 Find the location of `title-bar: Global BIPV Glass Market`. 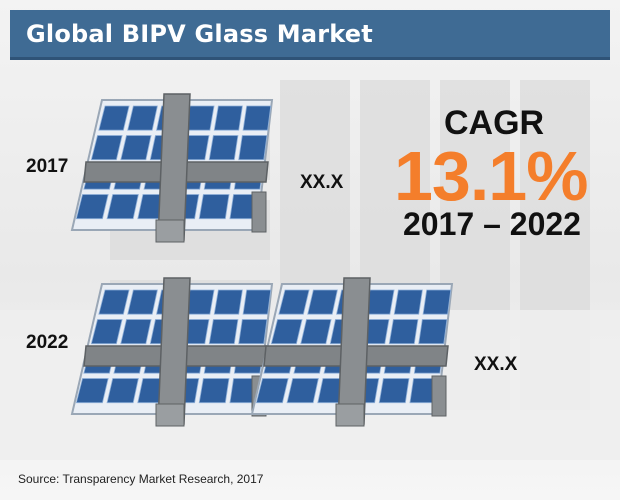

title-bar: Global BIPV Glass Market is located at coordinates (310, 35).